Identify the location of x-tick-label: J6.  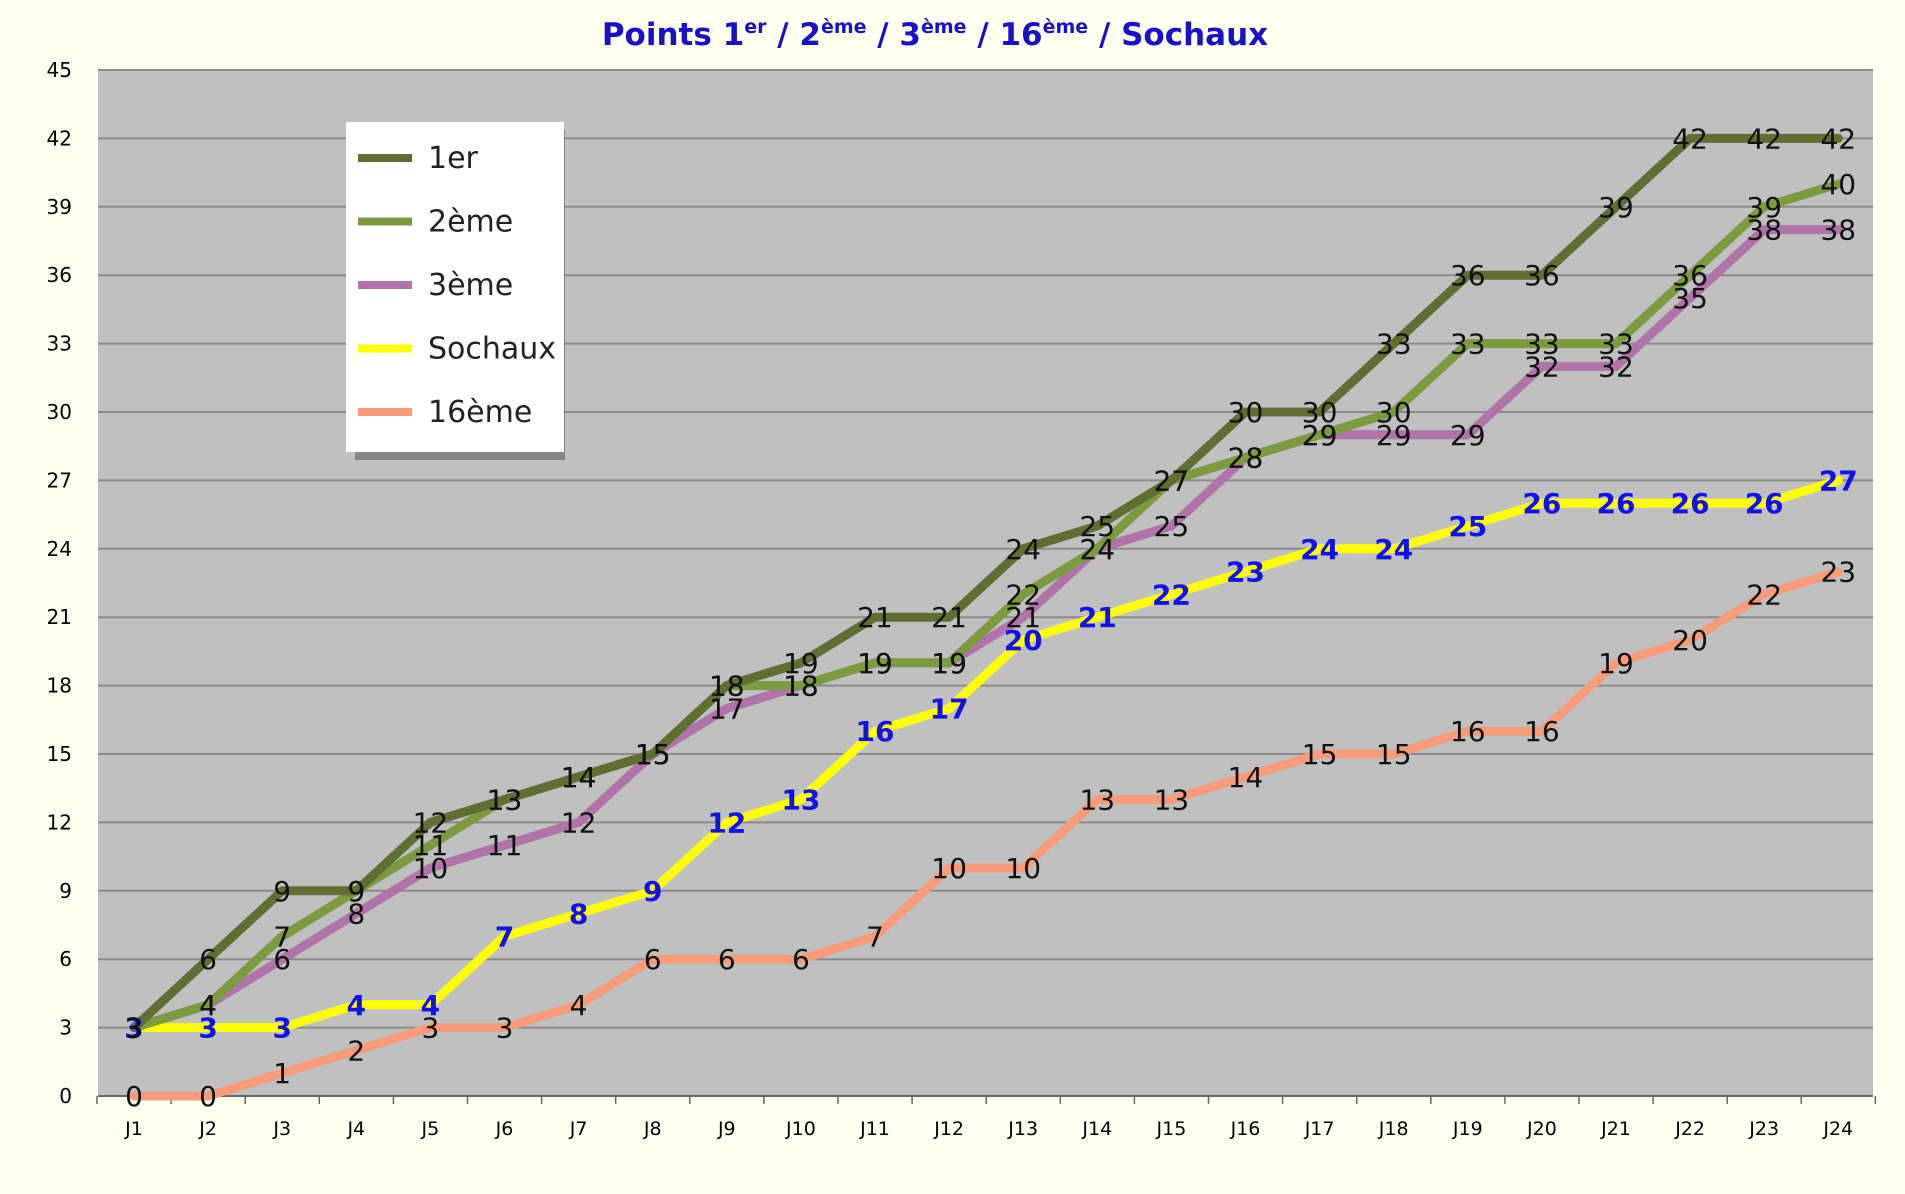
(504, 1129).